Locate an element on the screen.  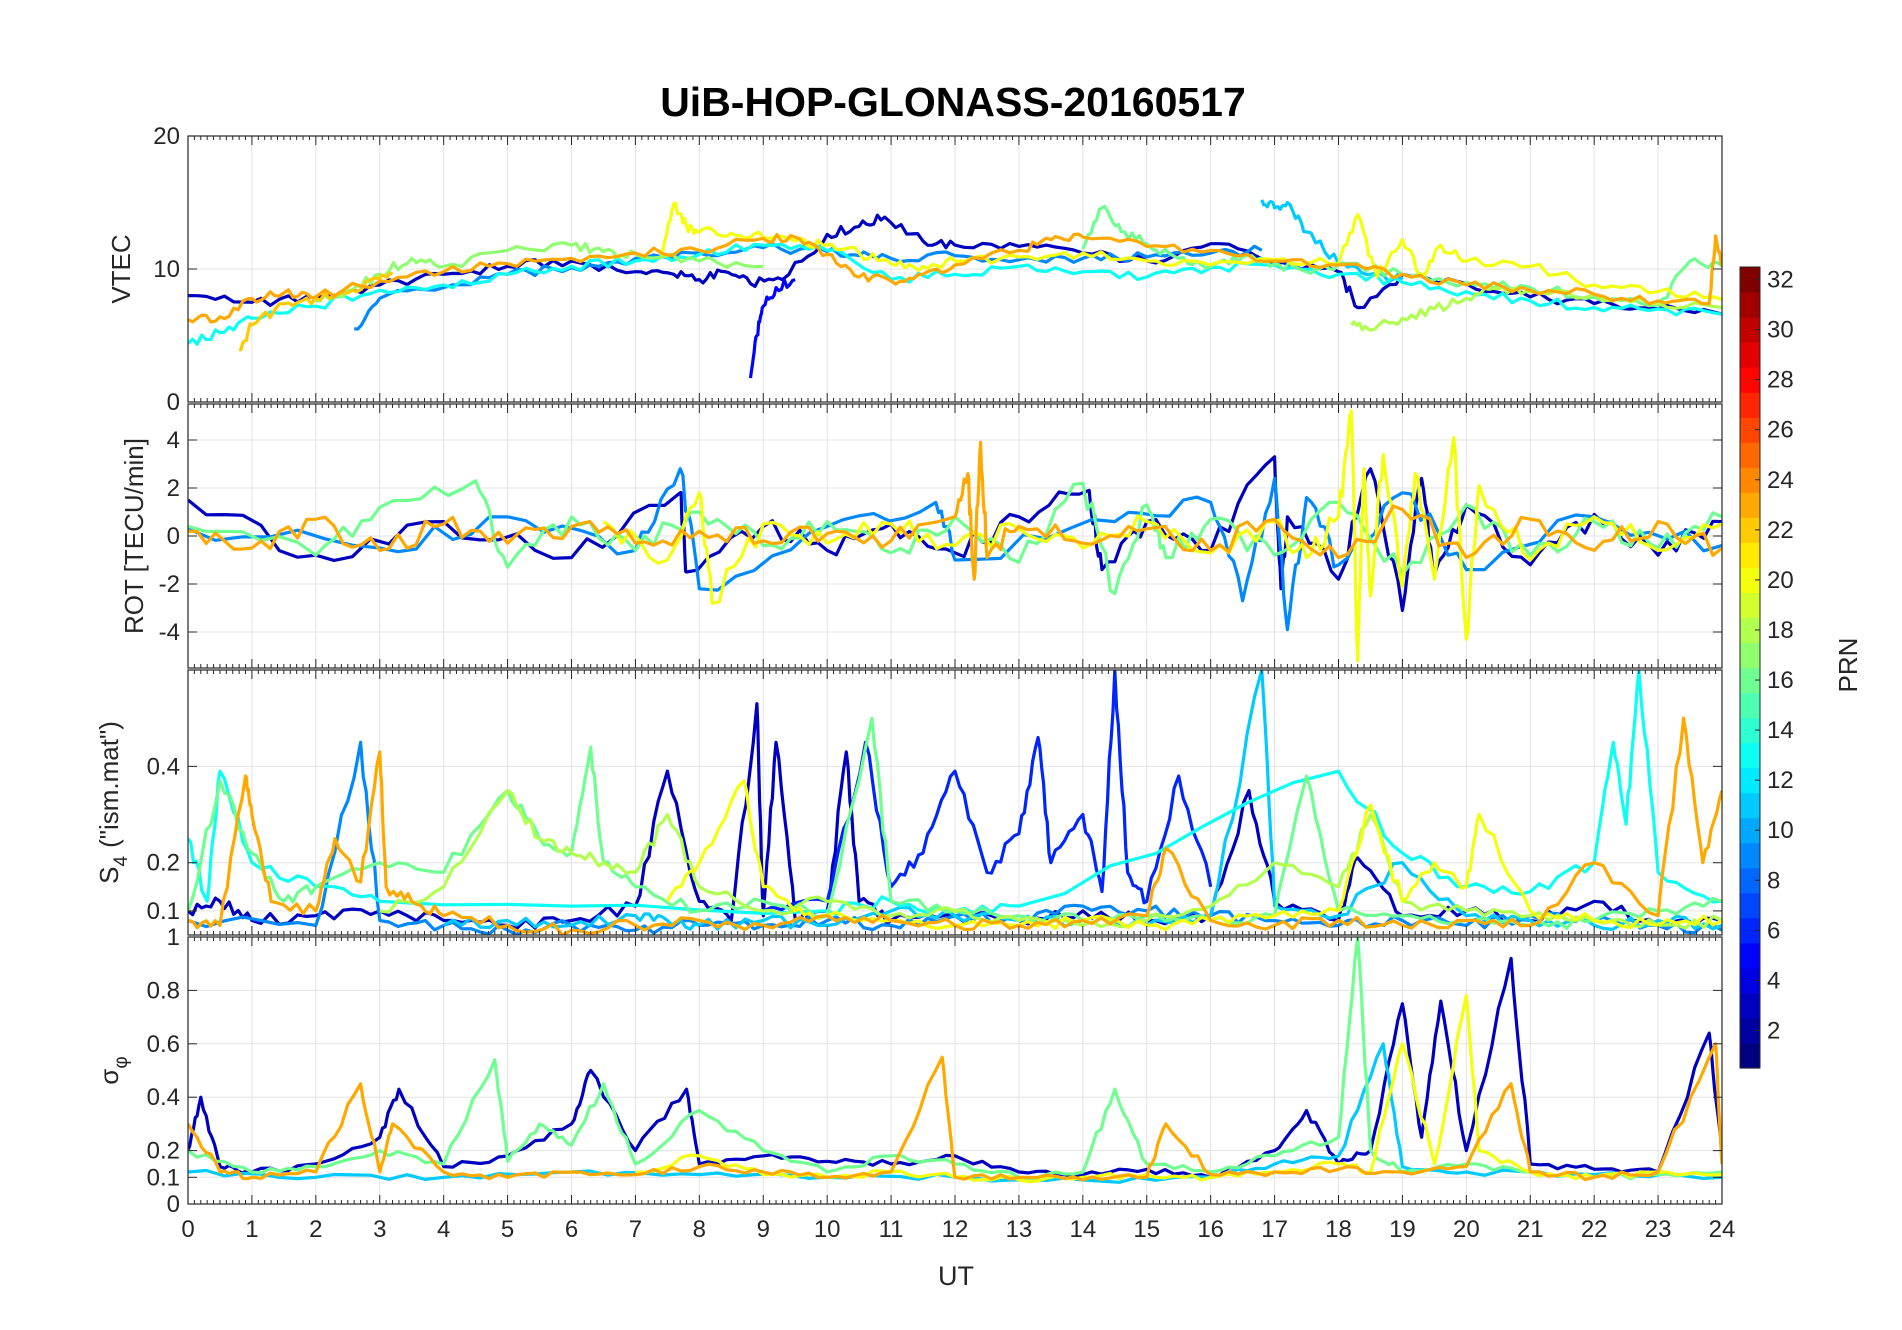
colorbar-tick-label: 2 is located at coordinates (1773, 1030).